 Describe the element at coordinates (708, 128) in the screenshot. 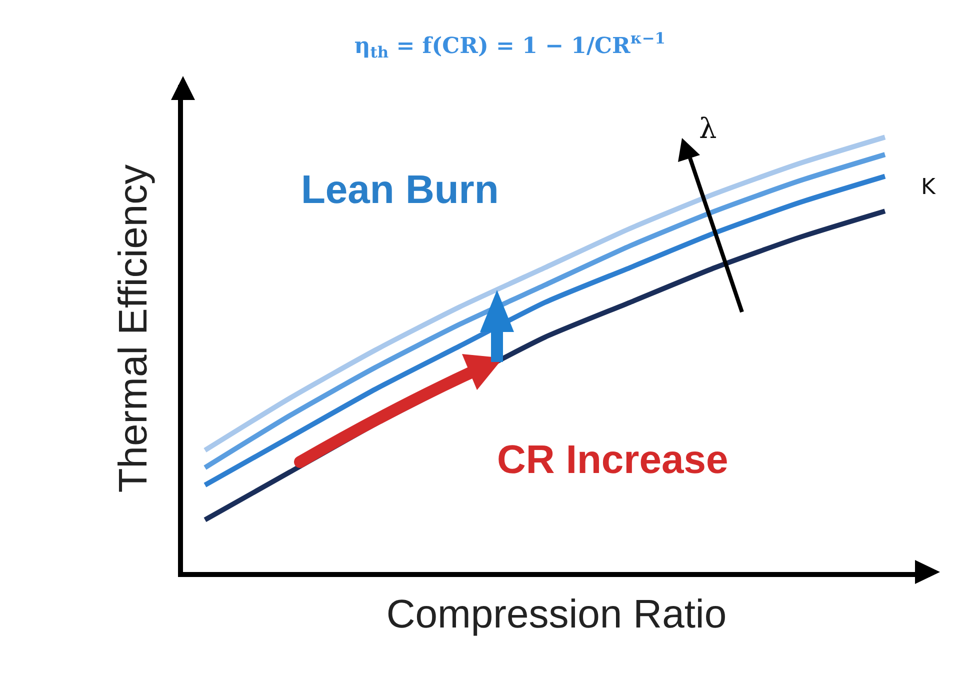

I see `annotation: λ` at that location.